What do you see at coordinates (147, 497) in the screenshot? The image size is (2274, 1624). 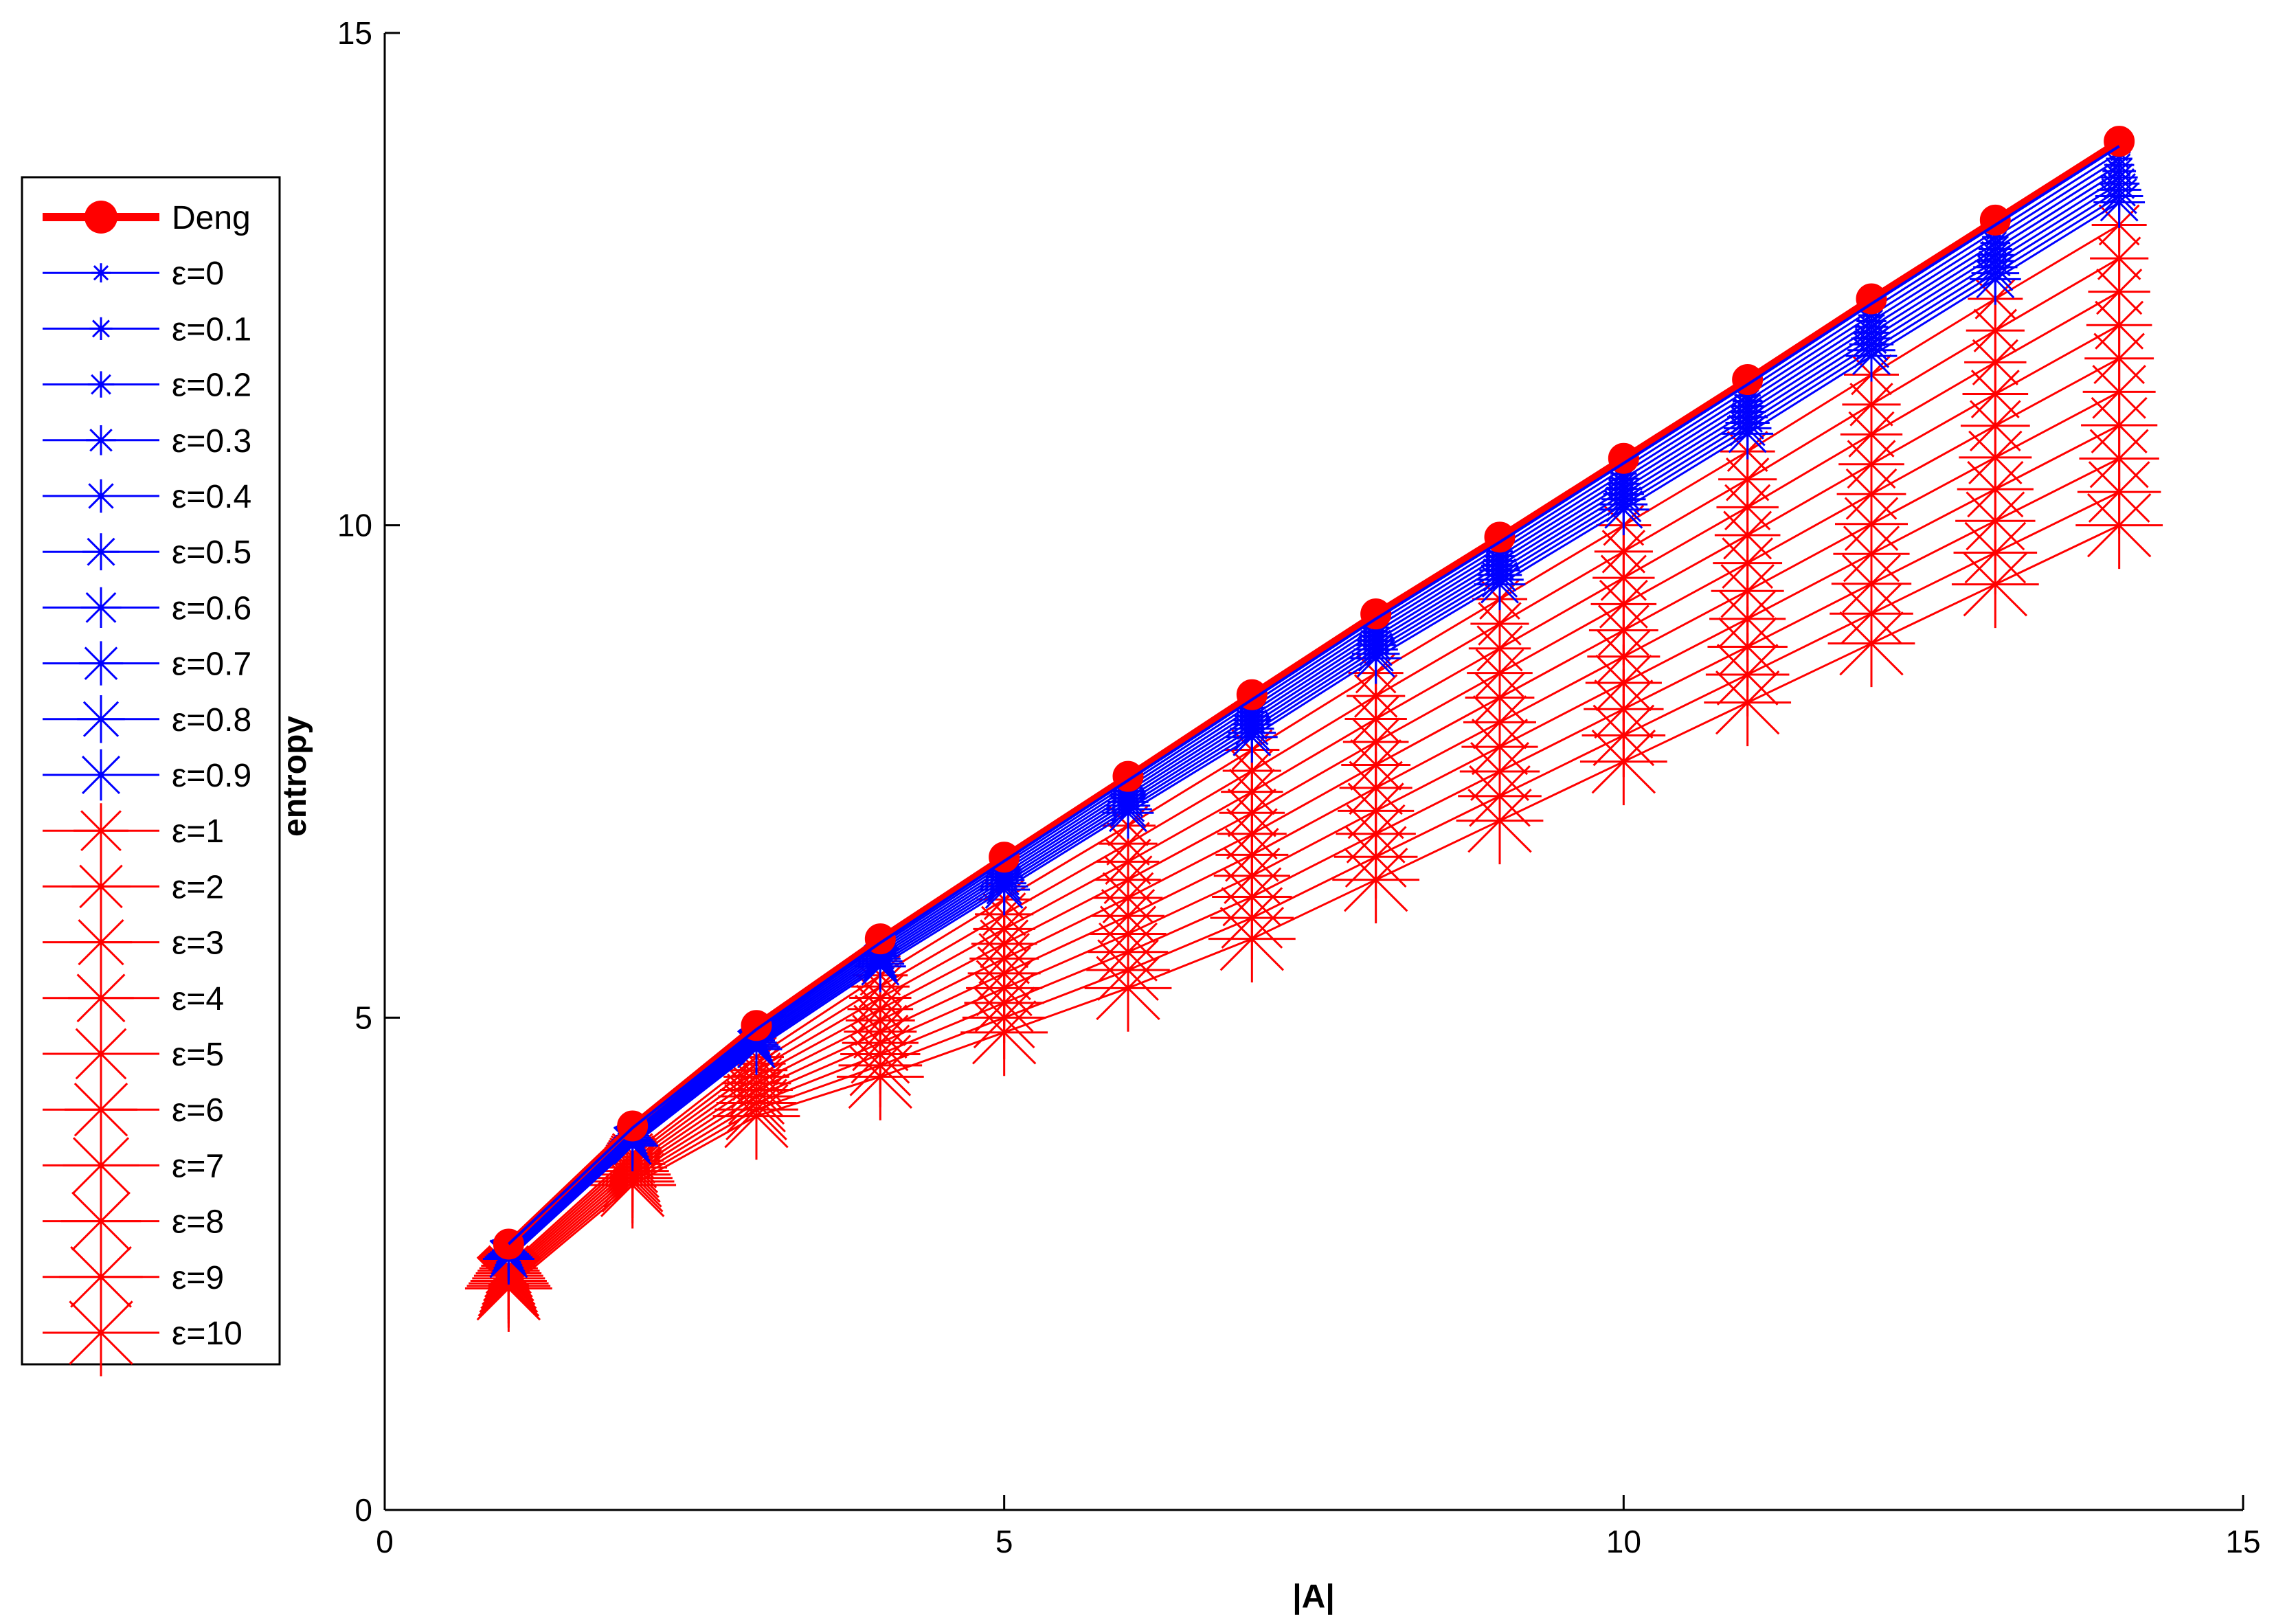 I see `legend-entry: ε=0.4` at bounding box center [147, 497].